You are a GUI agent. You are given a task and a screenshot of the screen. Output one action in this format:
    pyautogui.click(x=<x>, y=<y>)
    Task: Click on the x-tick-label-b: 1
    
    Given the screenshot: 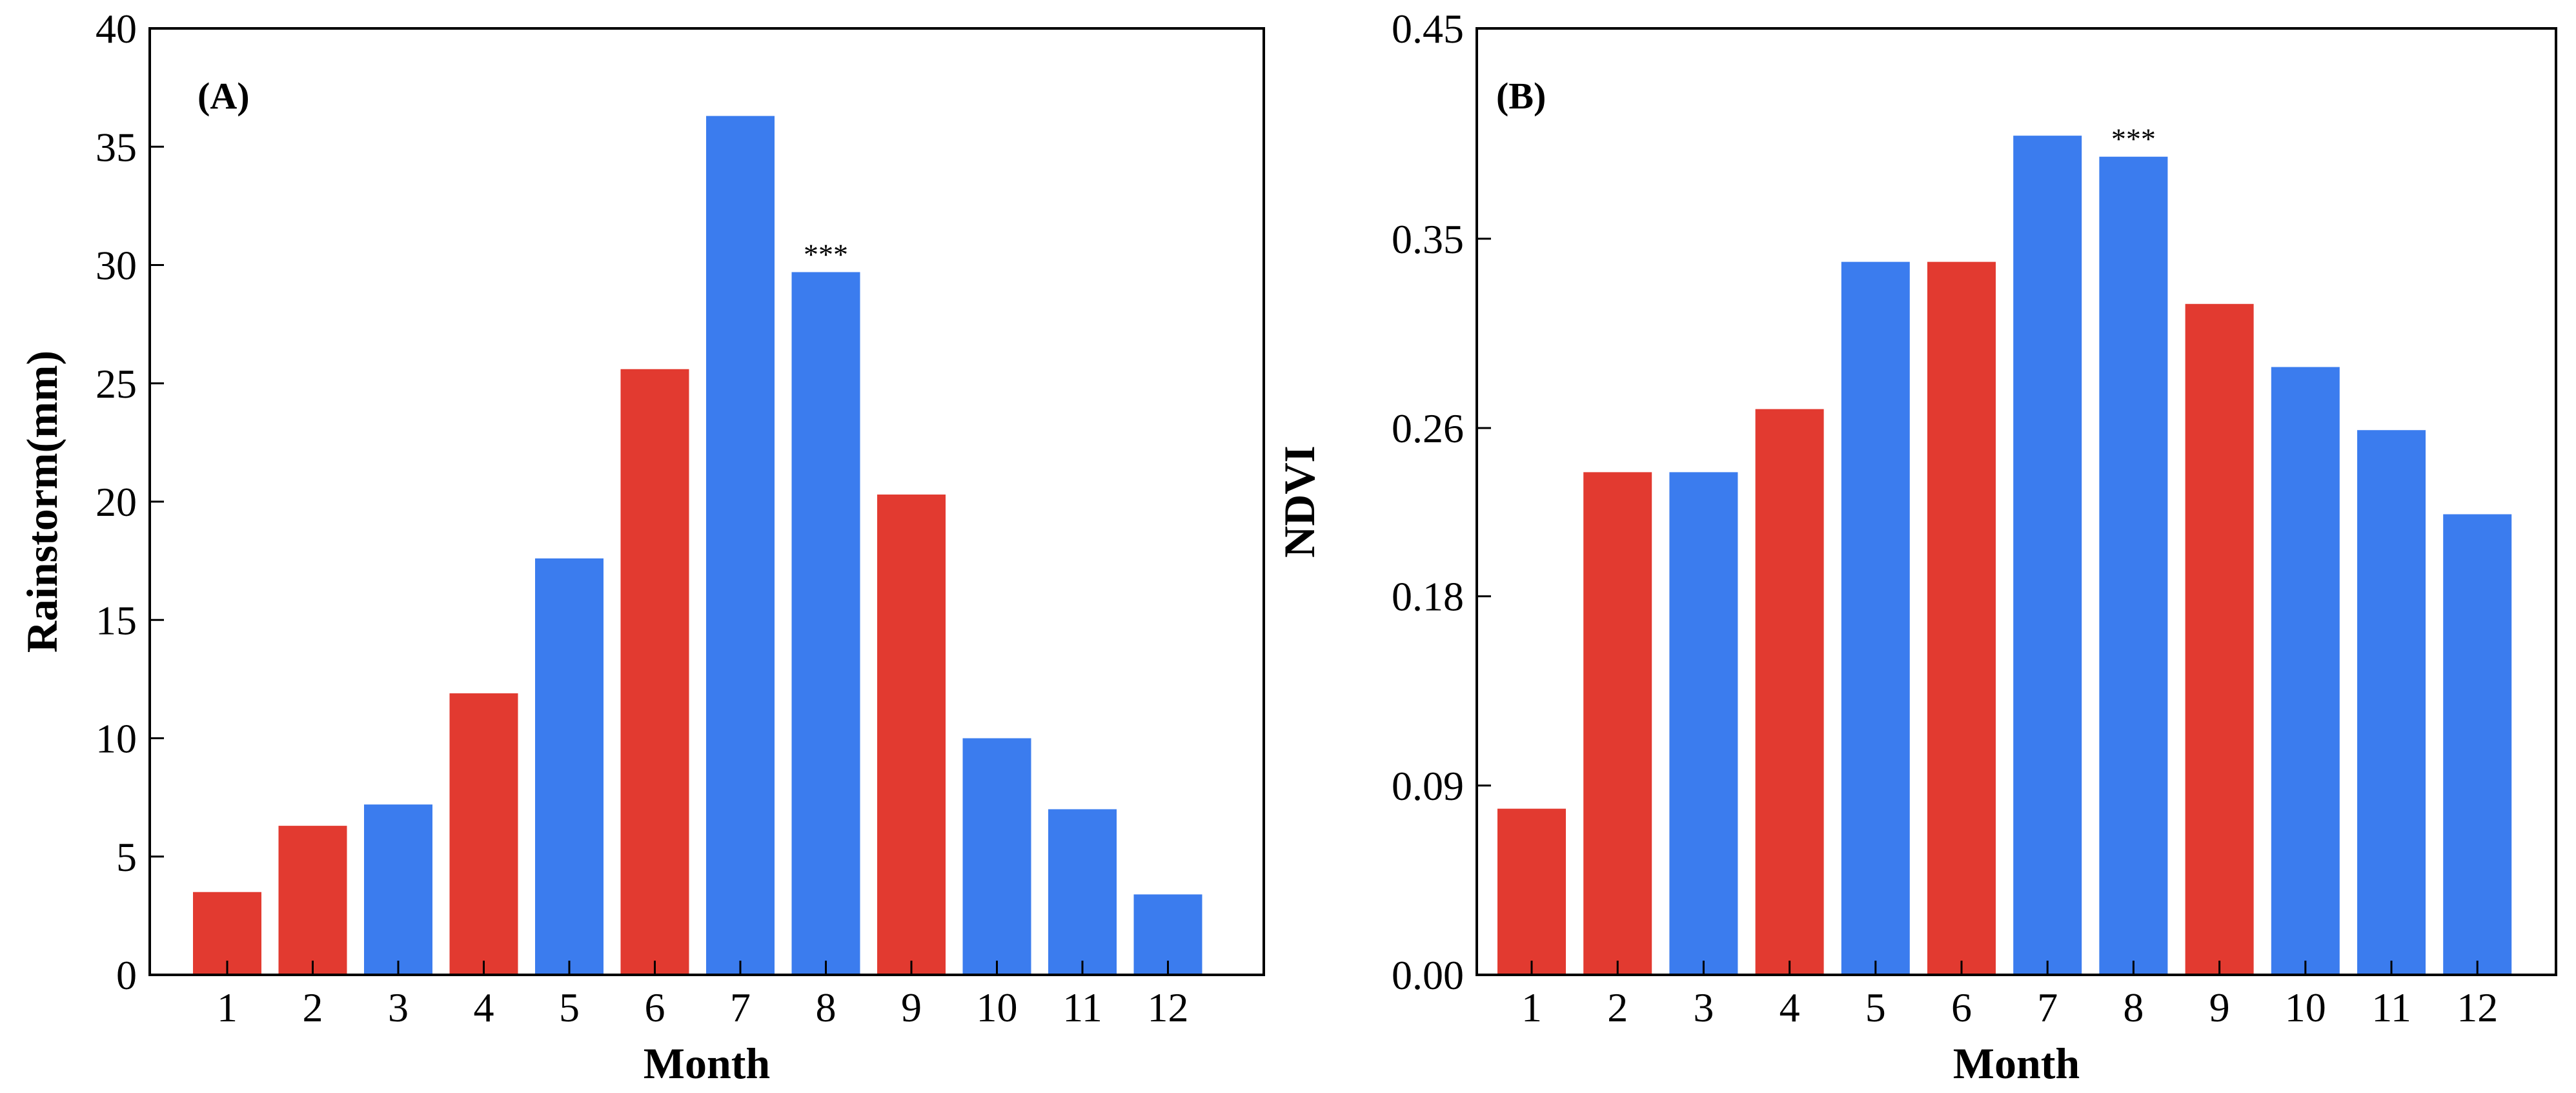 What is the action you would take?
    pyautogui.click(x=1531, y=1008)
    